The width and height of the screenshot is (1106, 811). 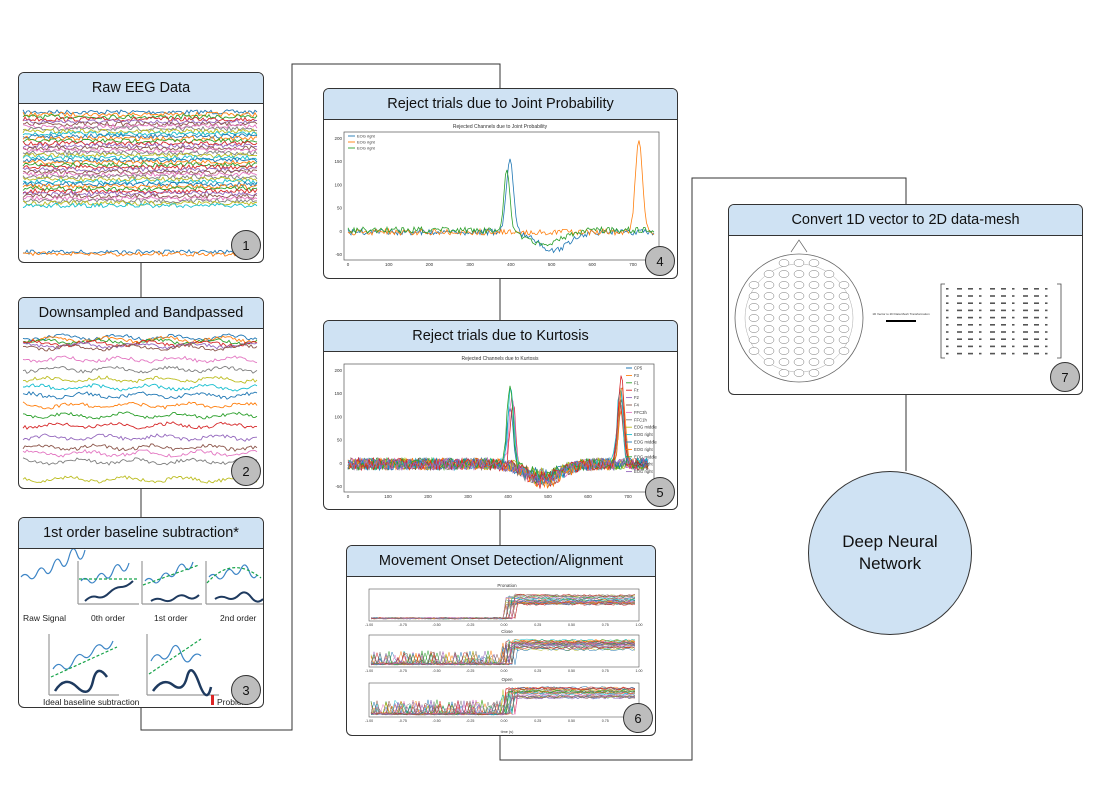 I want to click on step-title: Downsampled and Bandpassed, so click(x=141, y=313).